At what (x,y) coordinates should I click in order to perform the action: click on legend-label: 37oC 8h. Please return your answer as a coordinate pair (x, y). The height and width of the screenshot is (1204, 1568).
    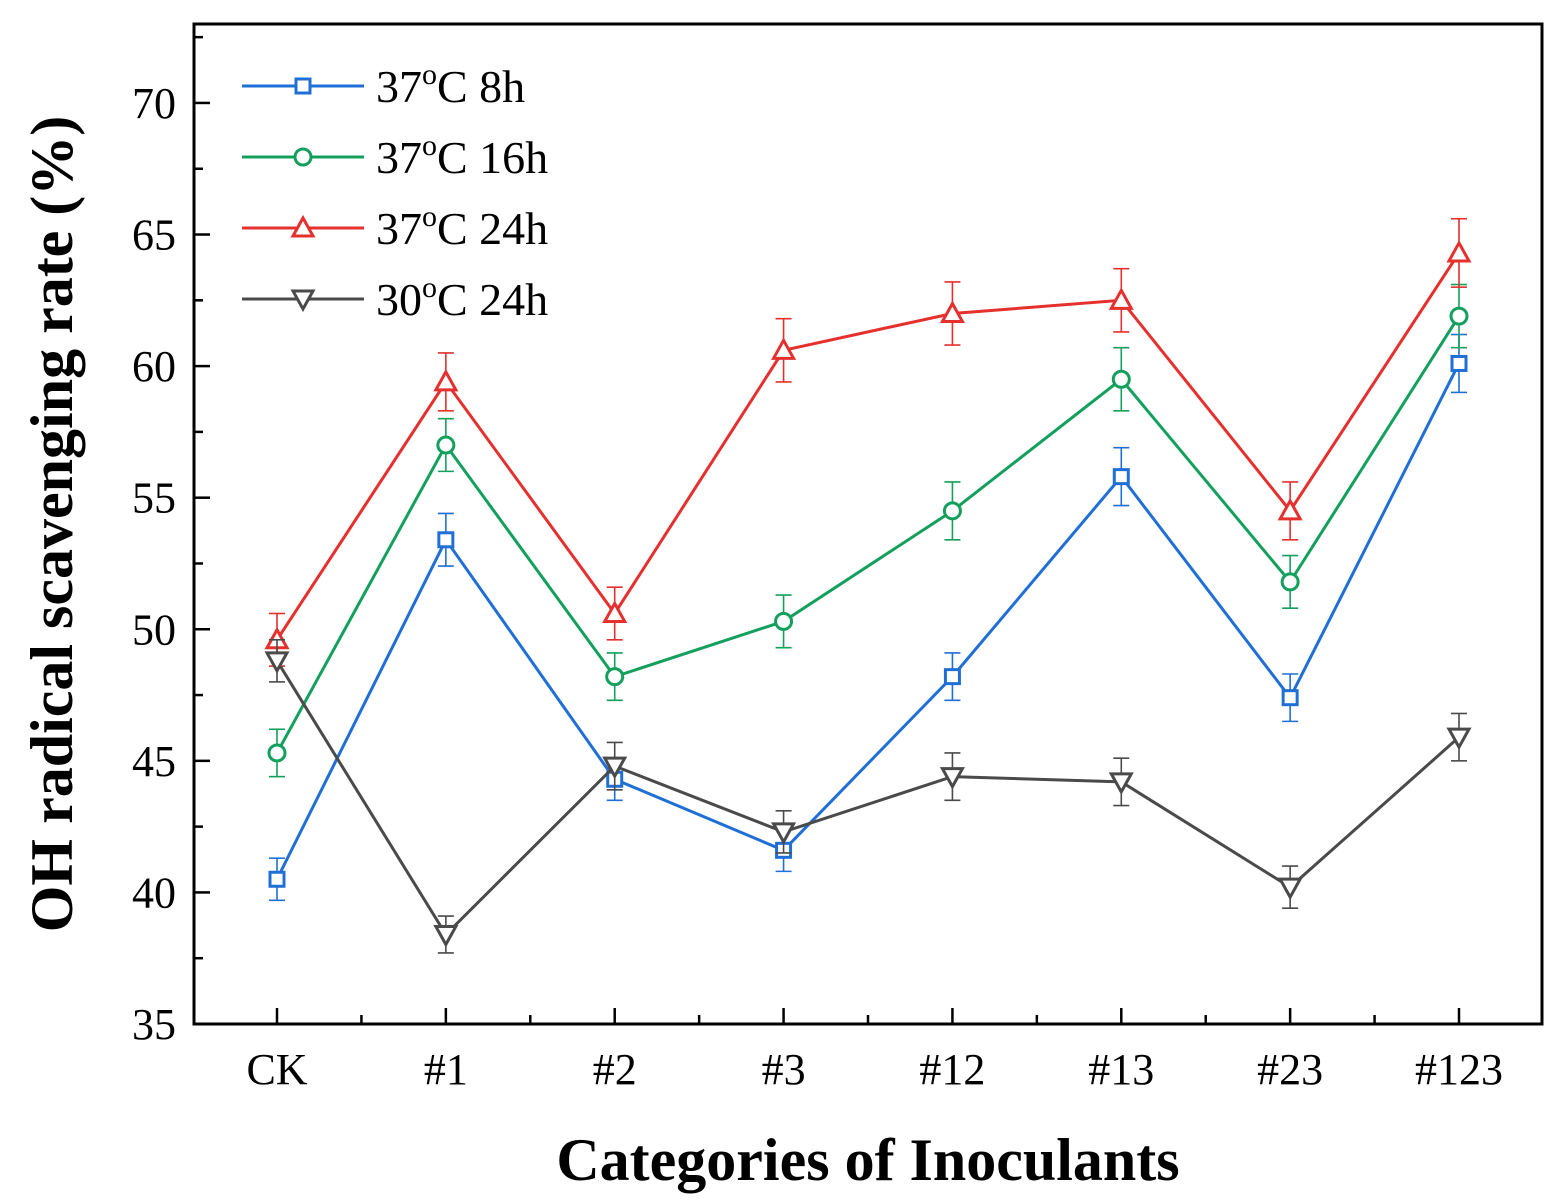
    Looking at the image, I should click on (450, 85).